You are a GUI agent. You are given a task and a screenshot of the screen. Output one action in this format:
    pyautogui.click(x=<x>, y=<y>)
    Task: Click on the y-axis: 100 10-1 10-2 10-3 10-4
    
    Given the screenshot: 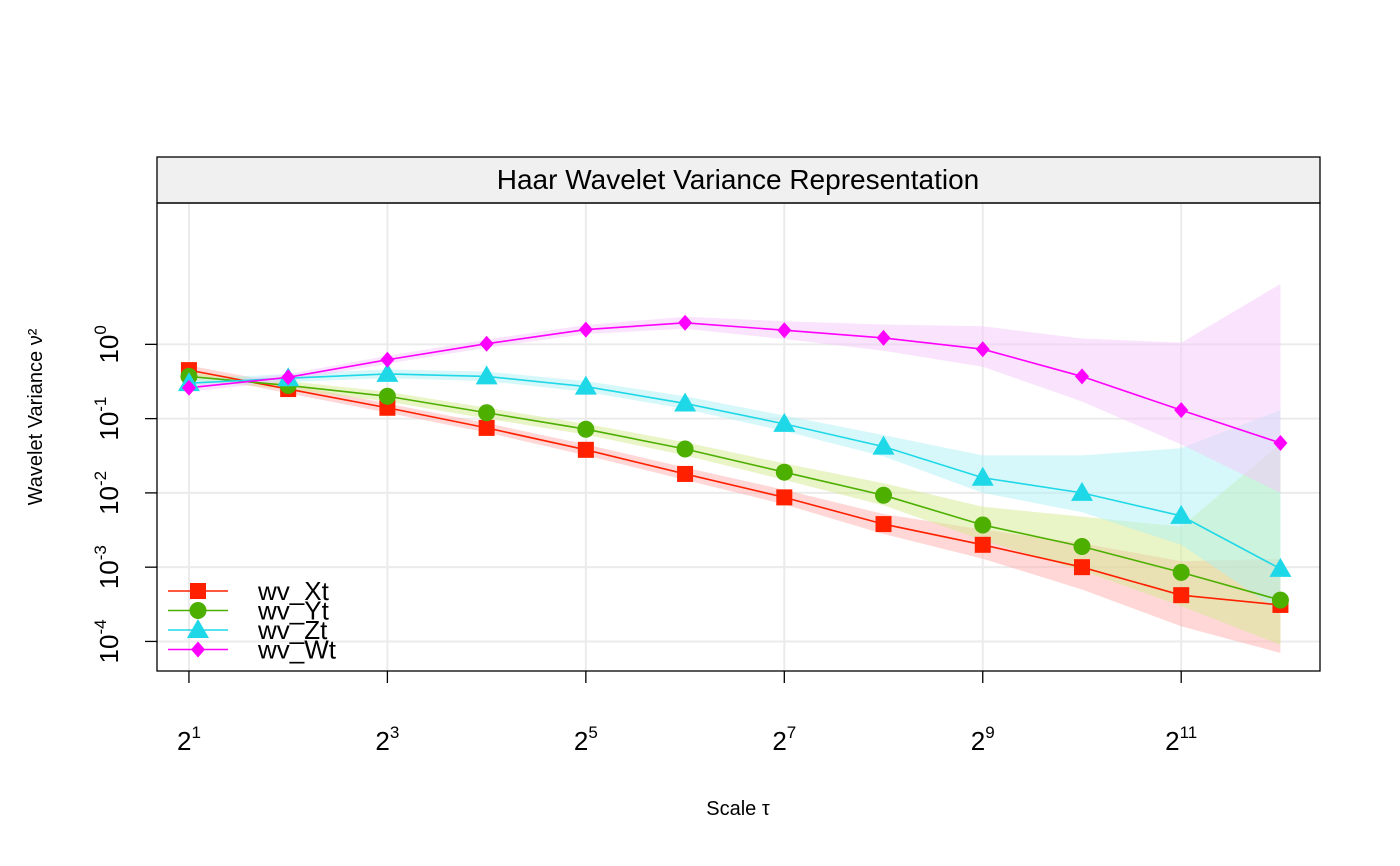 What is the action you would take?
    pyautogui.click(x=124, y=494)
    